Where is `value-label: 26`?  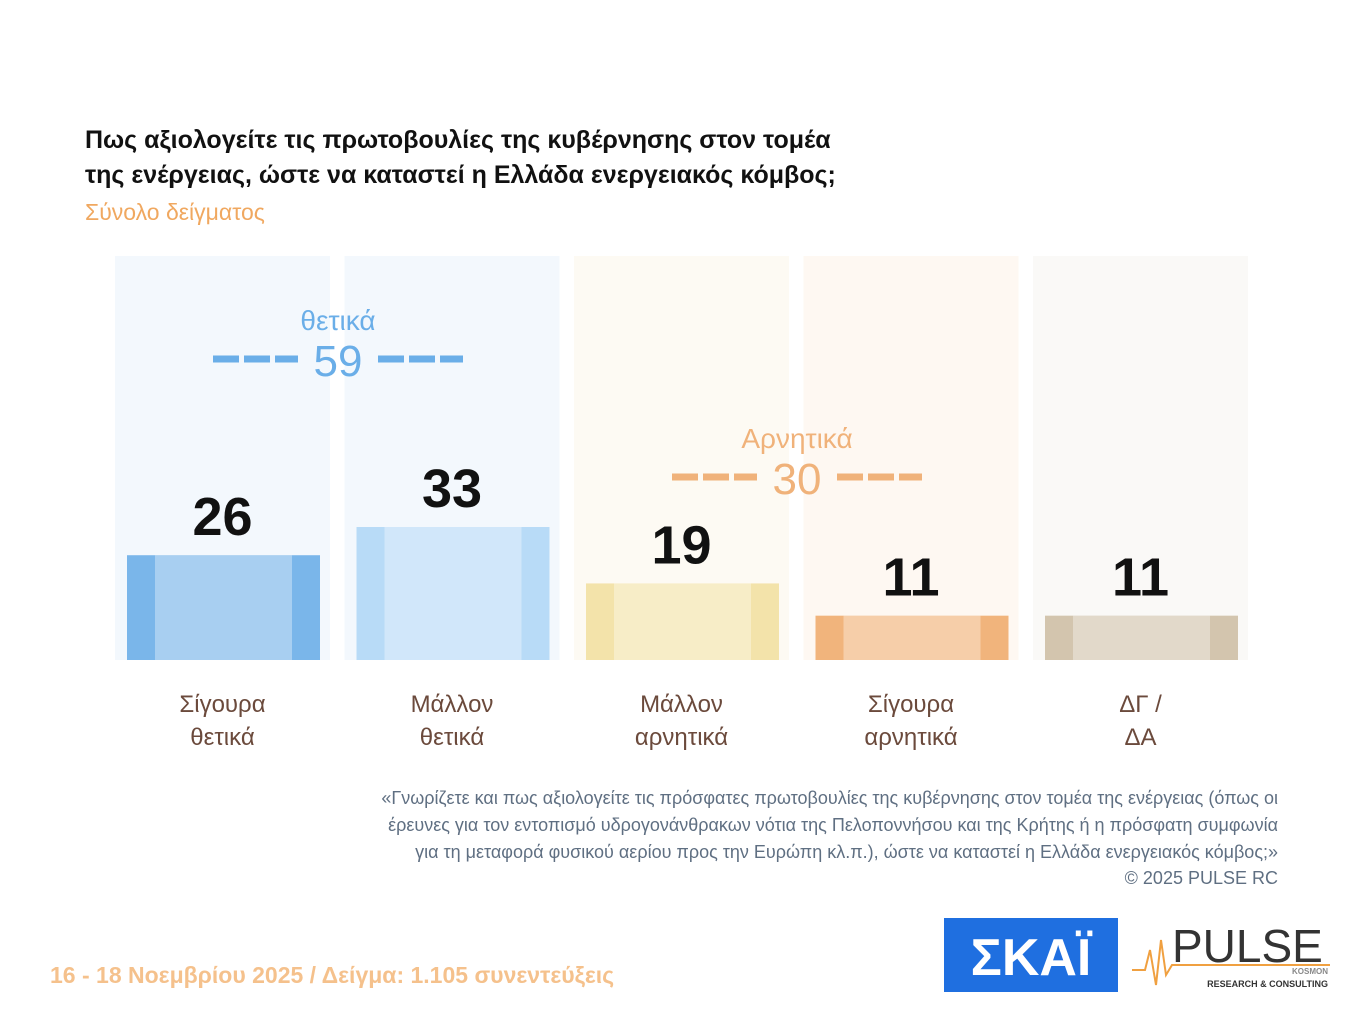 value-label: 26 is located at coordinates (222, 517).